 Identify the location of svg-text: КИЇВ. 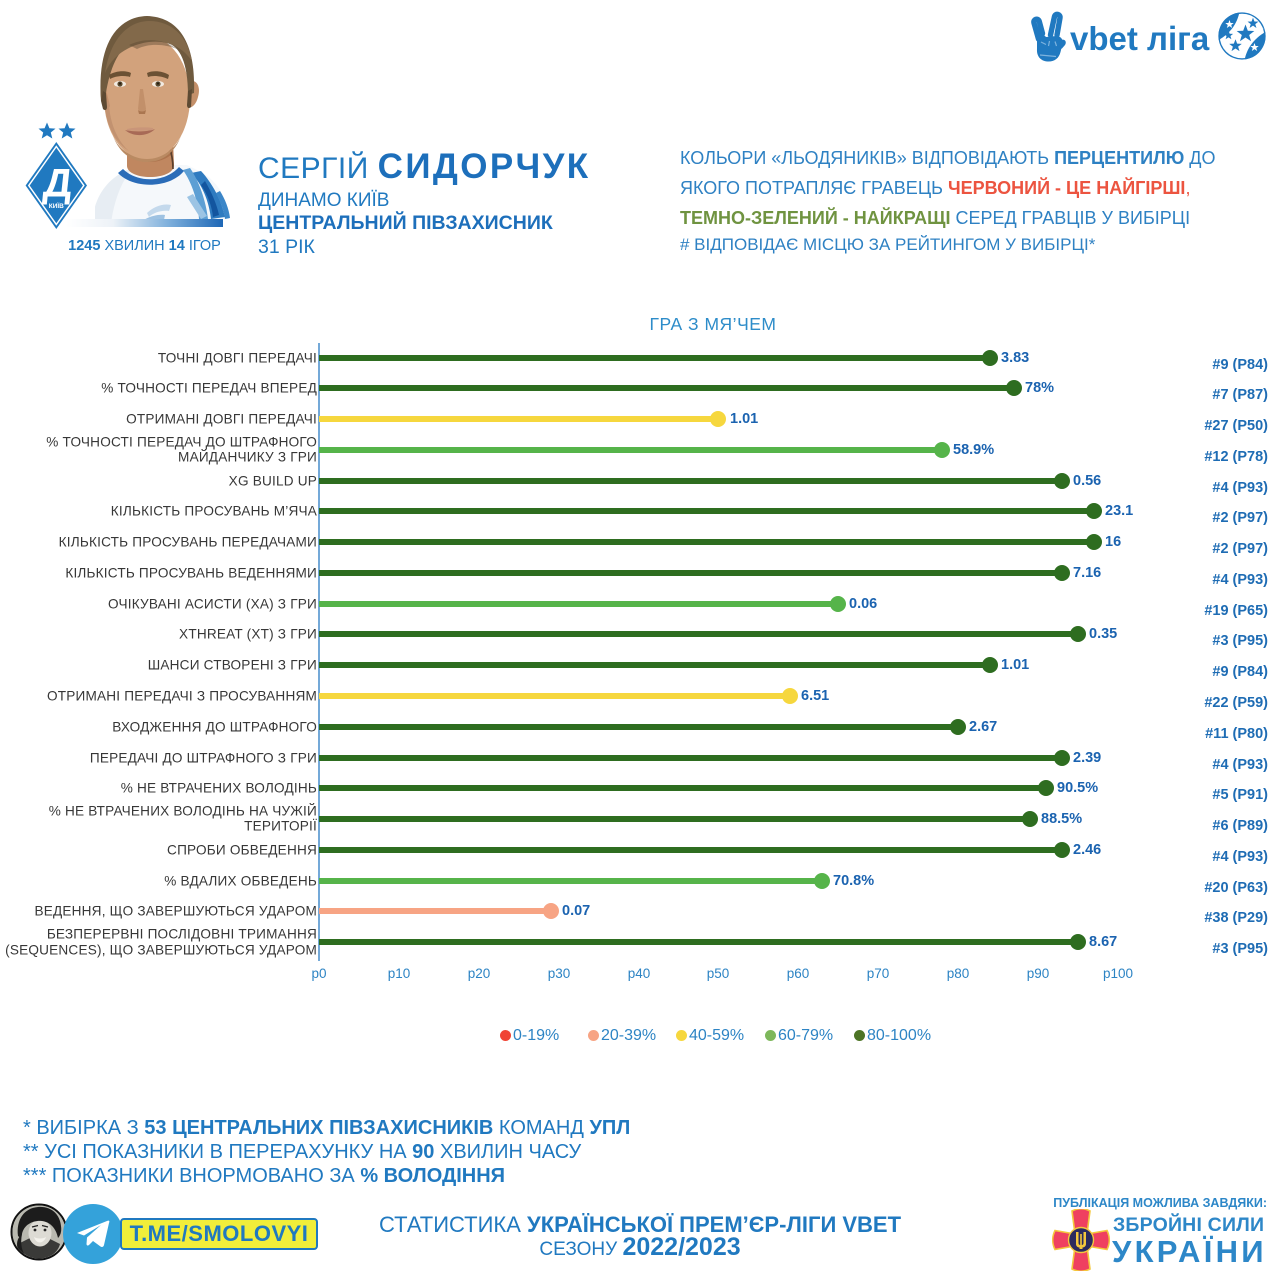
(56, 206).